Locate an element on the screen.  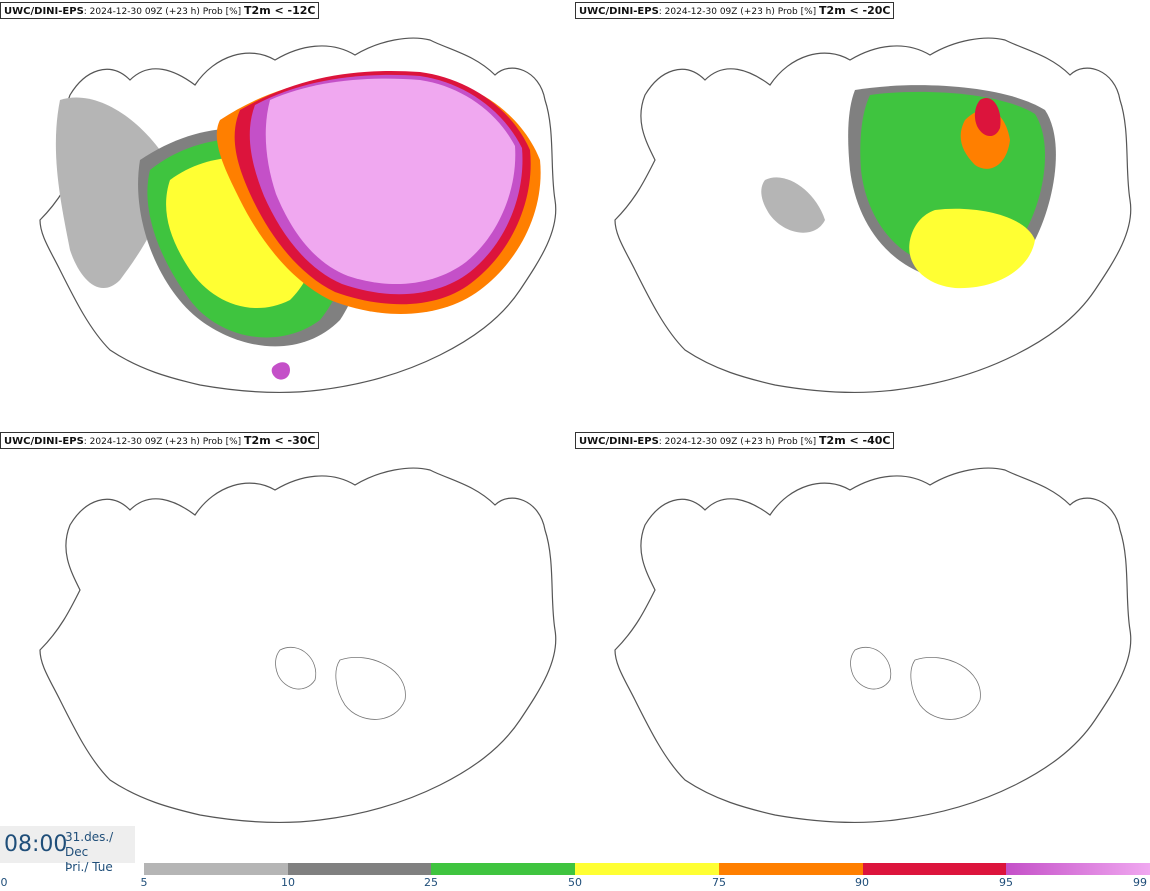
legend-tick: 5 is located at coordinates (144, 882).